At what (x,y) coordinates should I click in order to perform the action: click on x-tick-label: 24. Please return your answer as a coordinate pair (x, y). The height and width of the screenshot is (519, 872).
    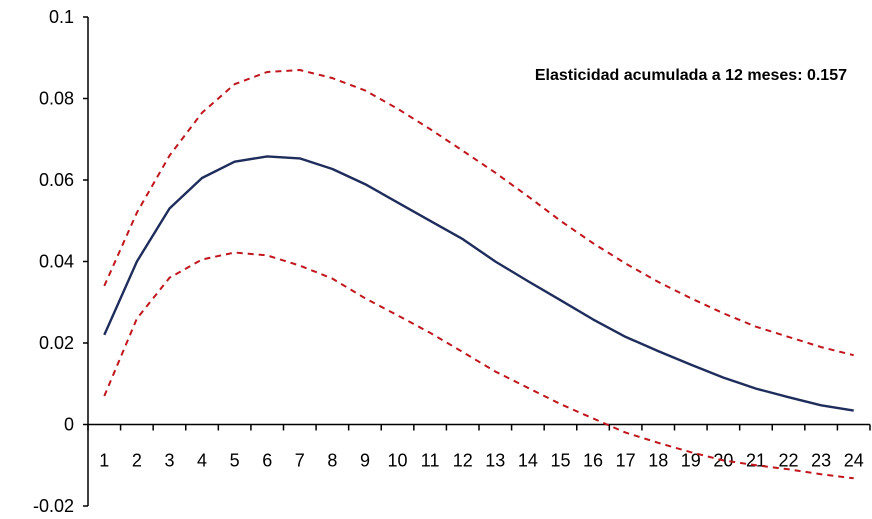
    Looking at the image, I should click on (854, 461).